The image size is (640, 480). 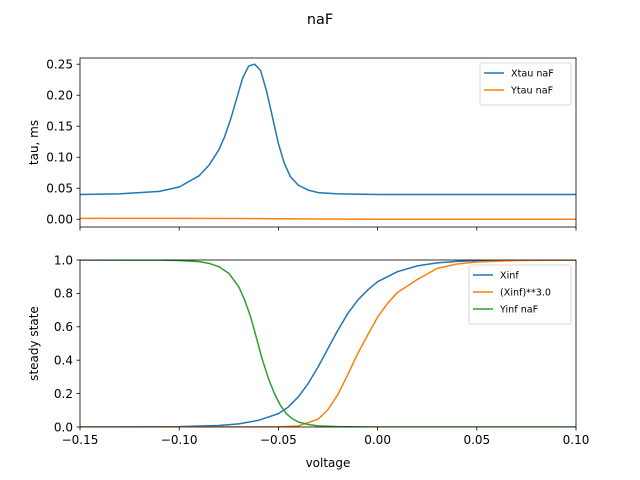 I want to click on y-tick-label: 0.0, so click(x=63, y=427).